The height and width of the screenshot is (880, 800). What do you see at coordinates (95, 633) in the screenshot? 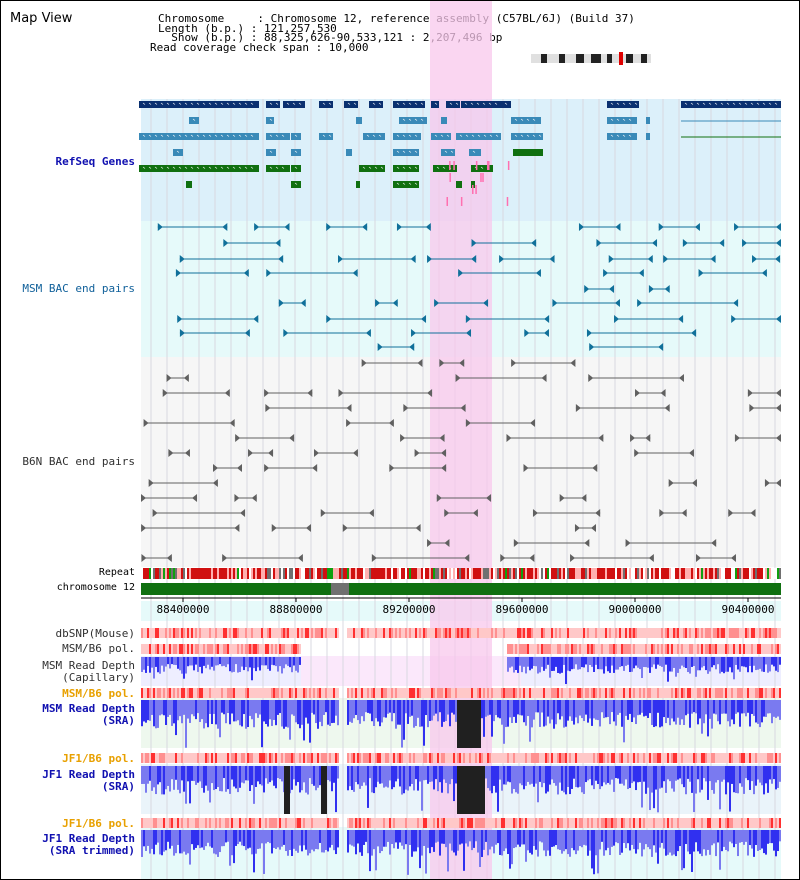
I see `track-label-dbsnp: dbSNP(Mouse)` at bounding box center [95, 633].